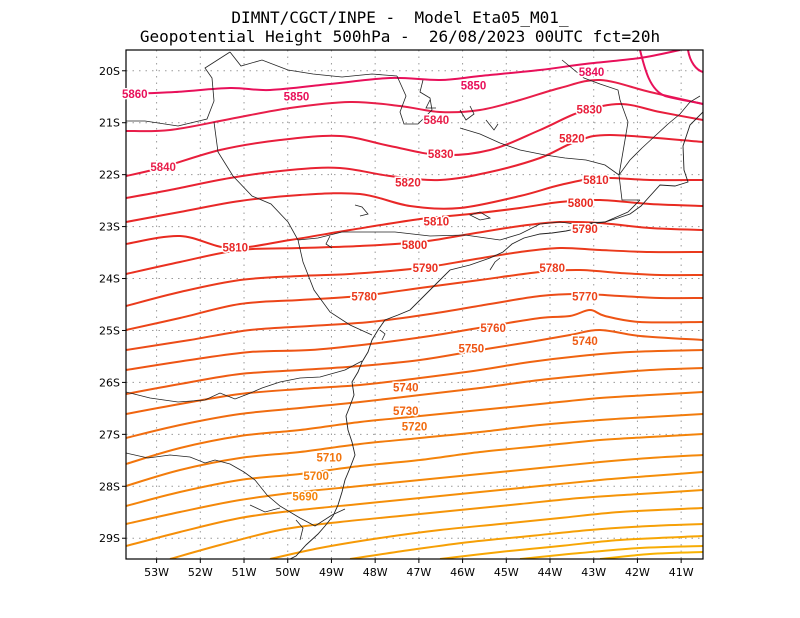 The width and height of the screenshot is (800, 618). What do you see at coordinates (316, 477) in the screenshot?
I see `contour-label: 5700` at bounding box center [316, 477].